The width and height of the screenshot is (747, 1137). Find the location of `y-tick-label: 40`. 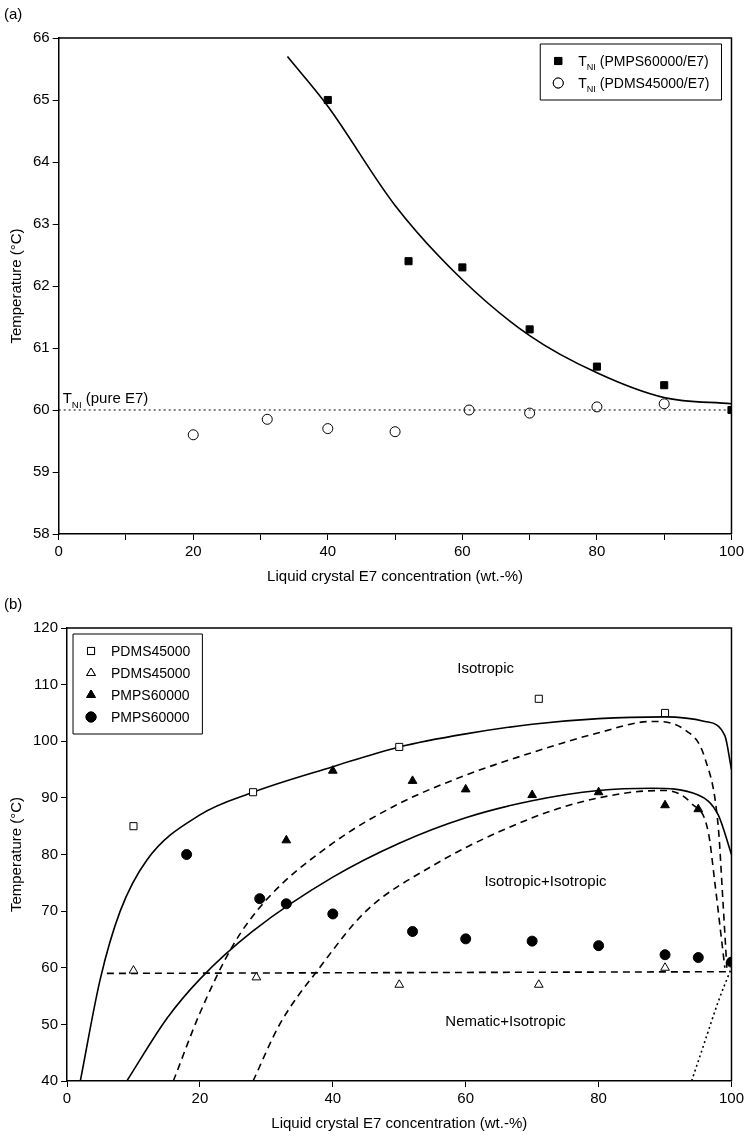

y-tick-label: 40 is located at coordinates (50, 1080).